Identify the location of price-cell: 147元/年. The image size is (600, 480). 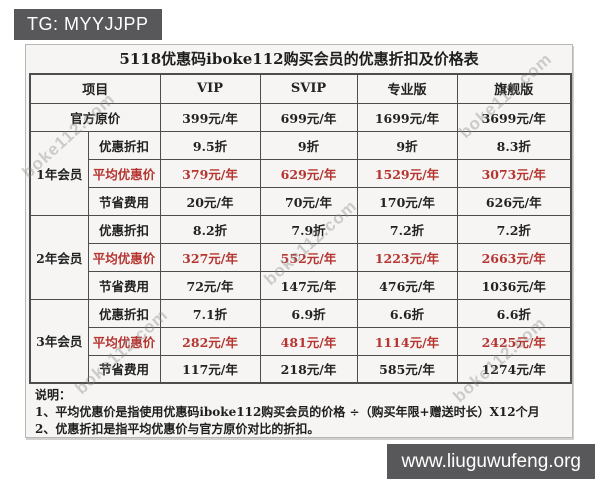
(308, 285).